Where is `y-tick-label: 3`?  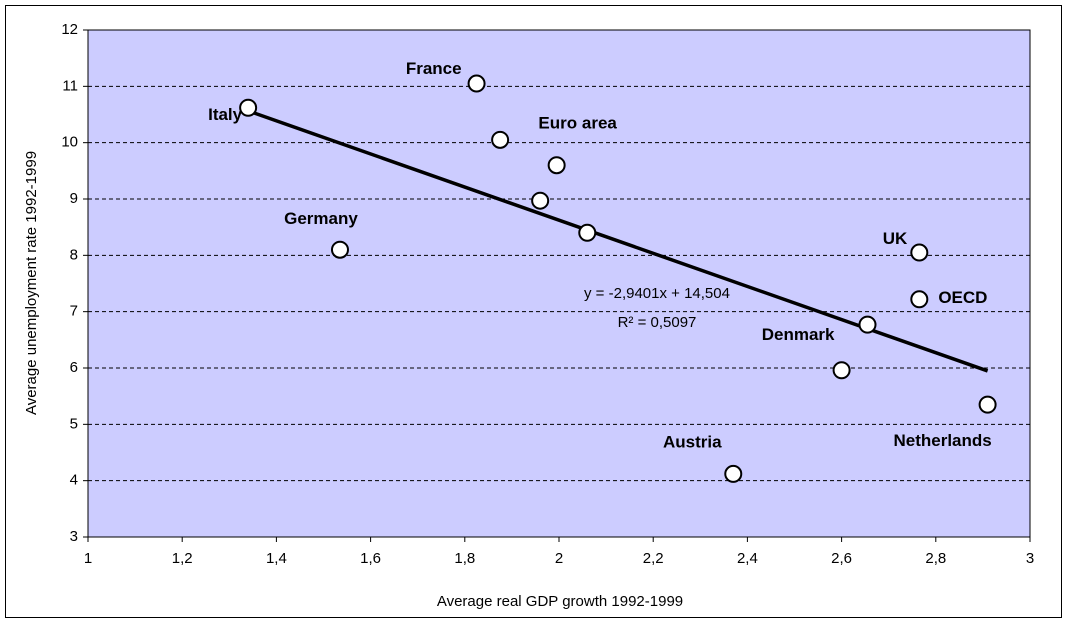 y-tick-label: 3 is located at coordinates (74, 536).